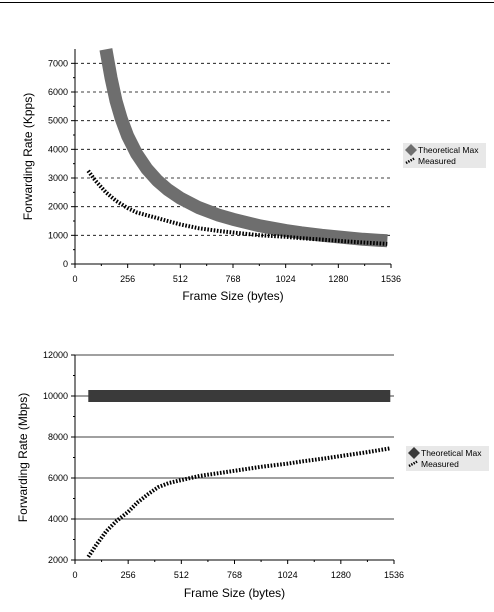 The height and width of the screenshot is (612, 494). I want to click on chart2-y-tick-label: 6000, so click(58, 478).